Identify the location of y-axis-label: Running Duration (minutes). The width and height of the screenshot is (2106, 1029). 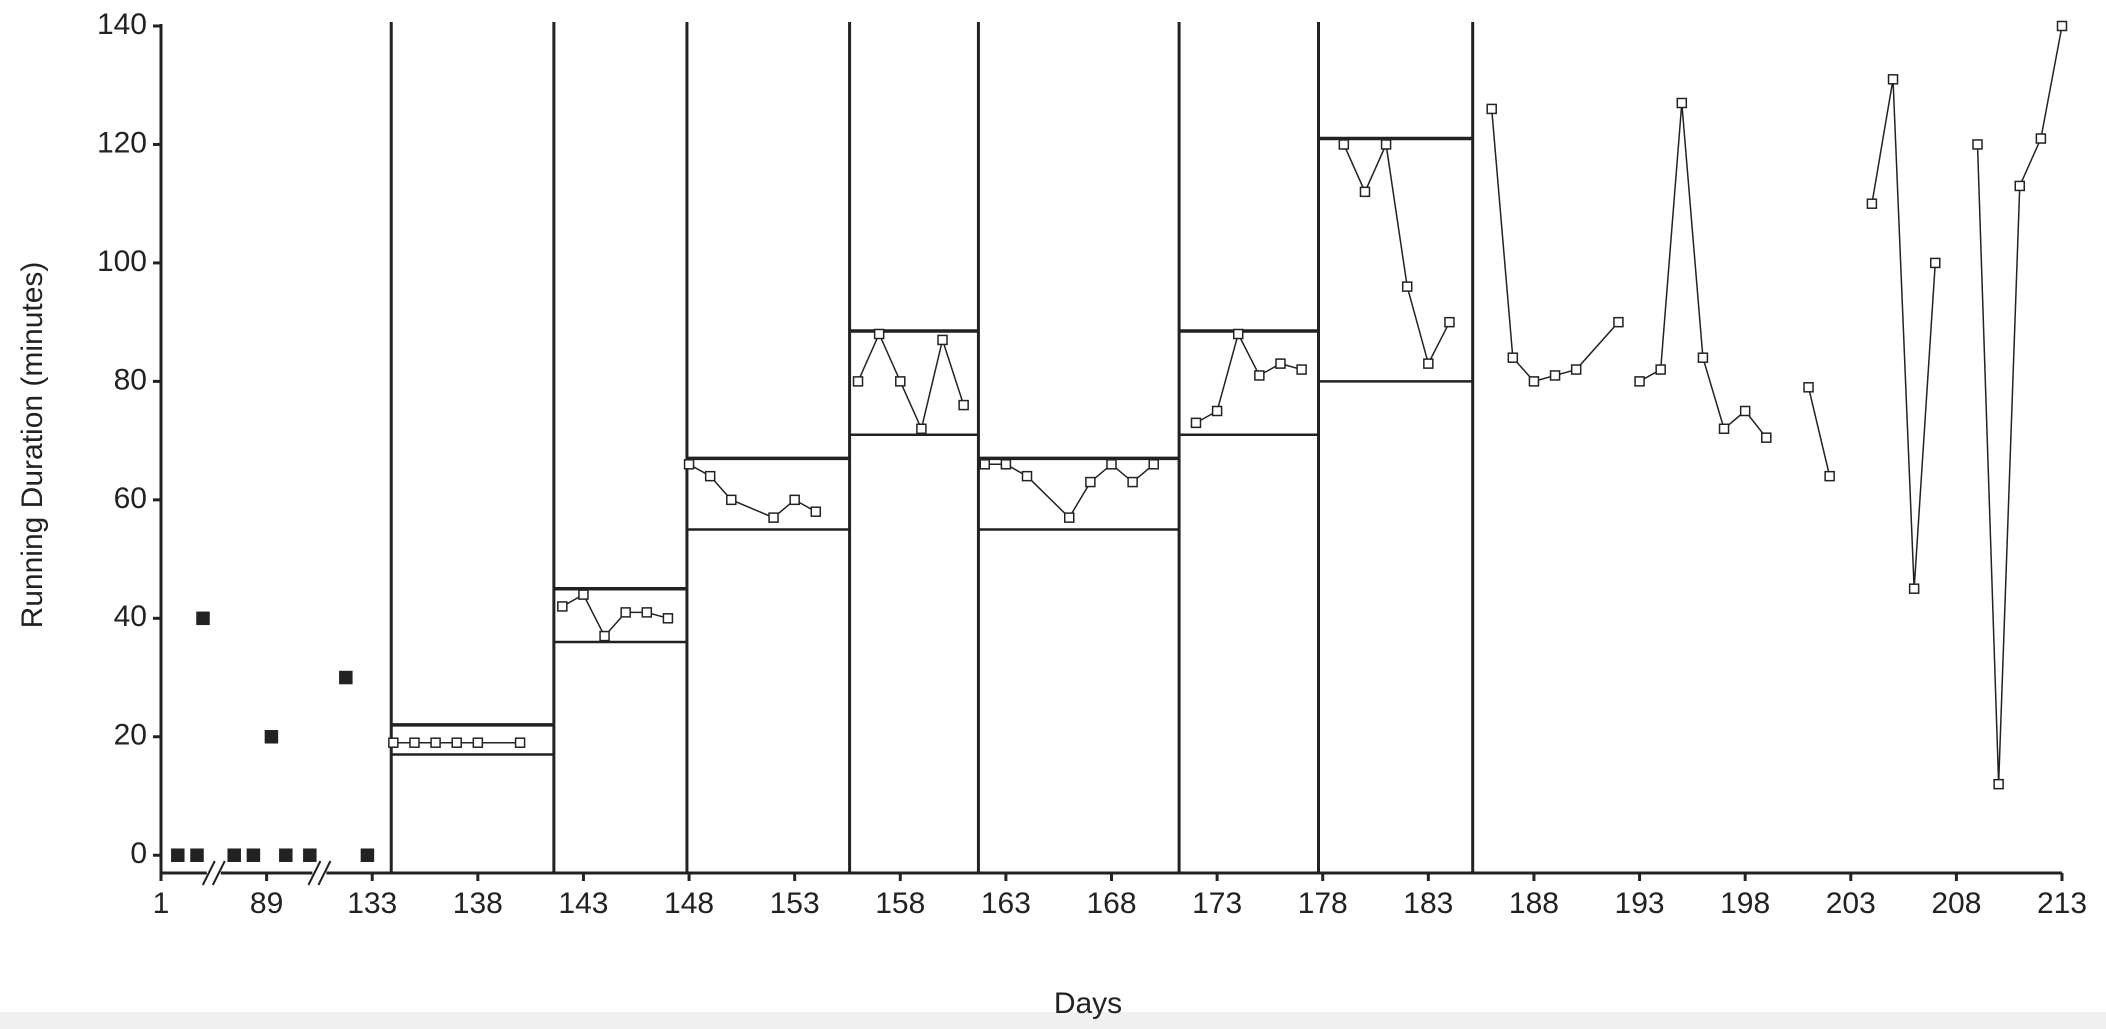
(32, 445).